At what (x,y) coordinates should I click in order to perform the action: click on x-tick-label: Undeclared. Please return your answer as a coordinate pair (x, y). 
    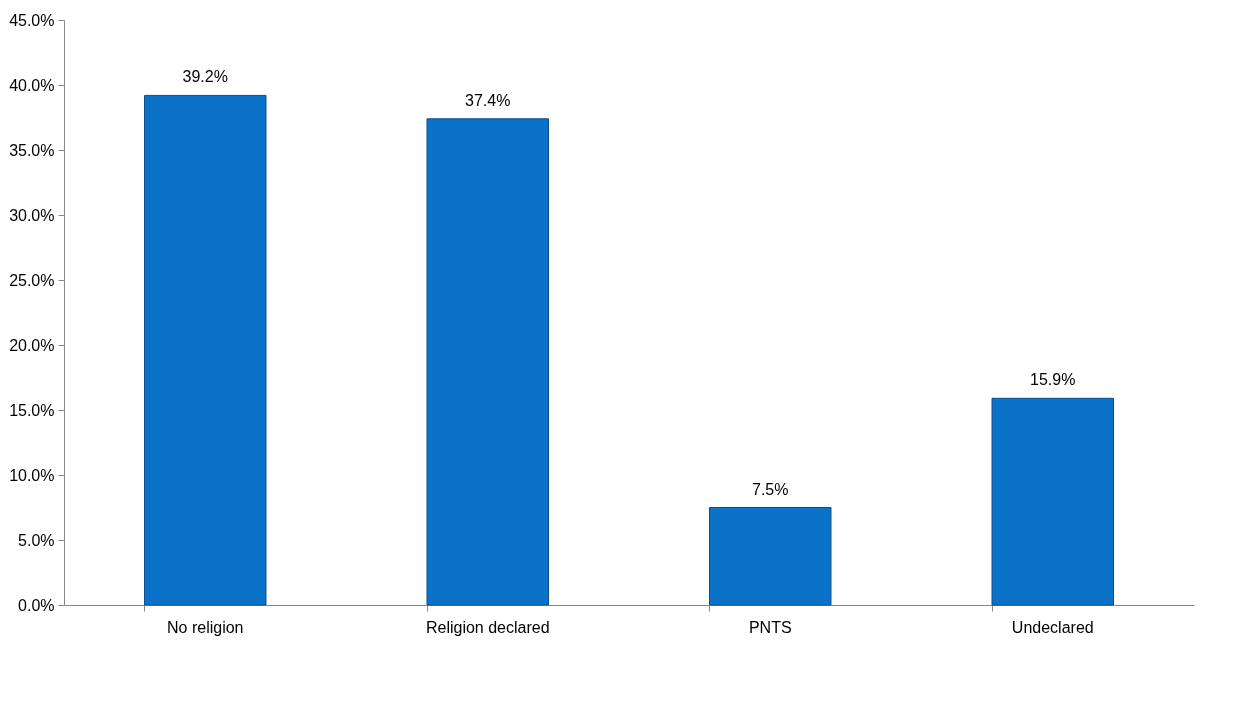
    Looking at the image, I should click on (1052, 627).